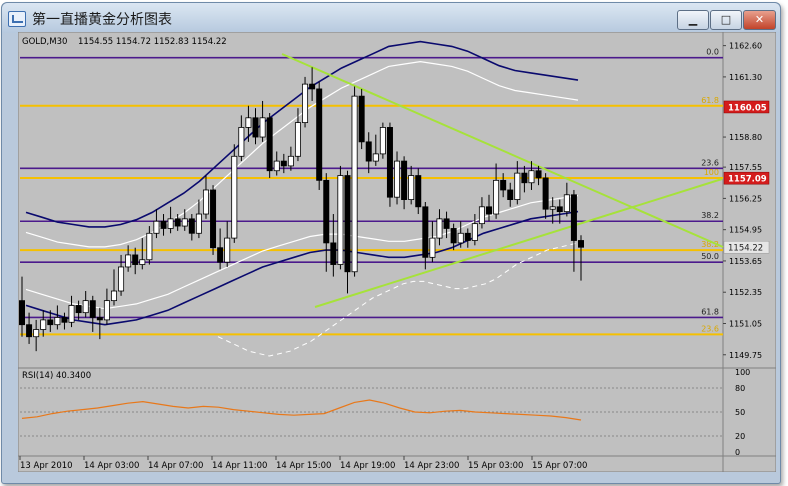  Describe the element at coordinates (391, 18) in the screenshot. I see `title-bar: 第一直播黄金分析图表 ▁ □ ✕` at that location.